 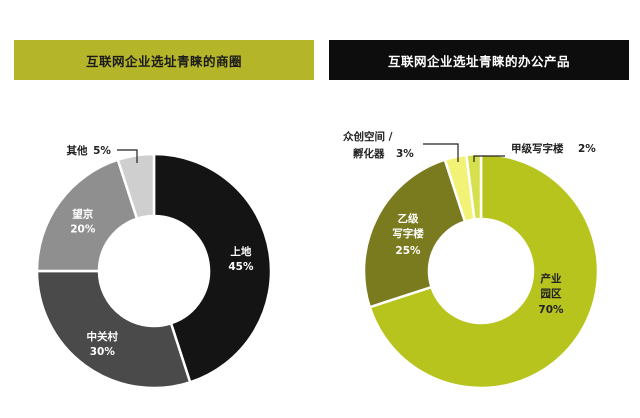 What do you see at coordinates (551, 294) in the screenshot?
I see `slice-label: 园区` at bounding box center [551, 294].